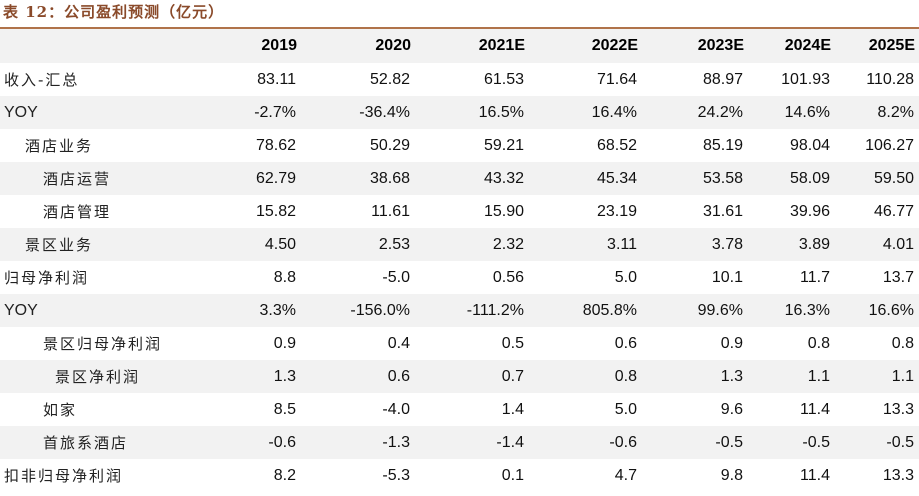 The image size is (919, 496). What do you see at coordinates (898, 277) in the screenshot?
I see `value-cell: 13.7` at bounding box center [898, 277].